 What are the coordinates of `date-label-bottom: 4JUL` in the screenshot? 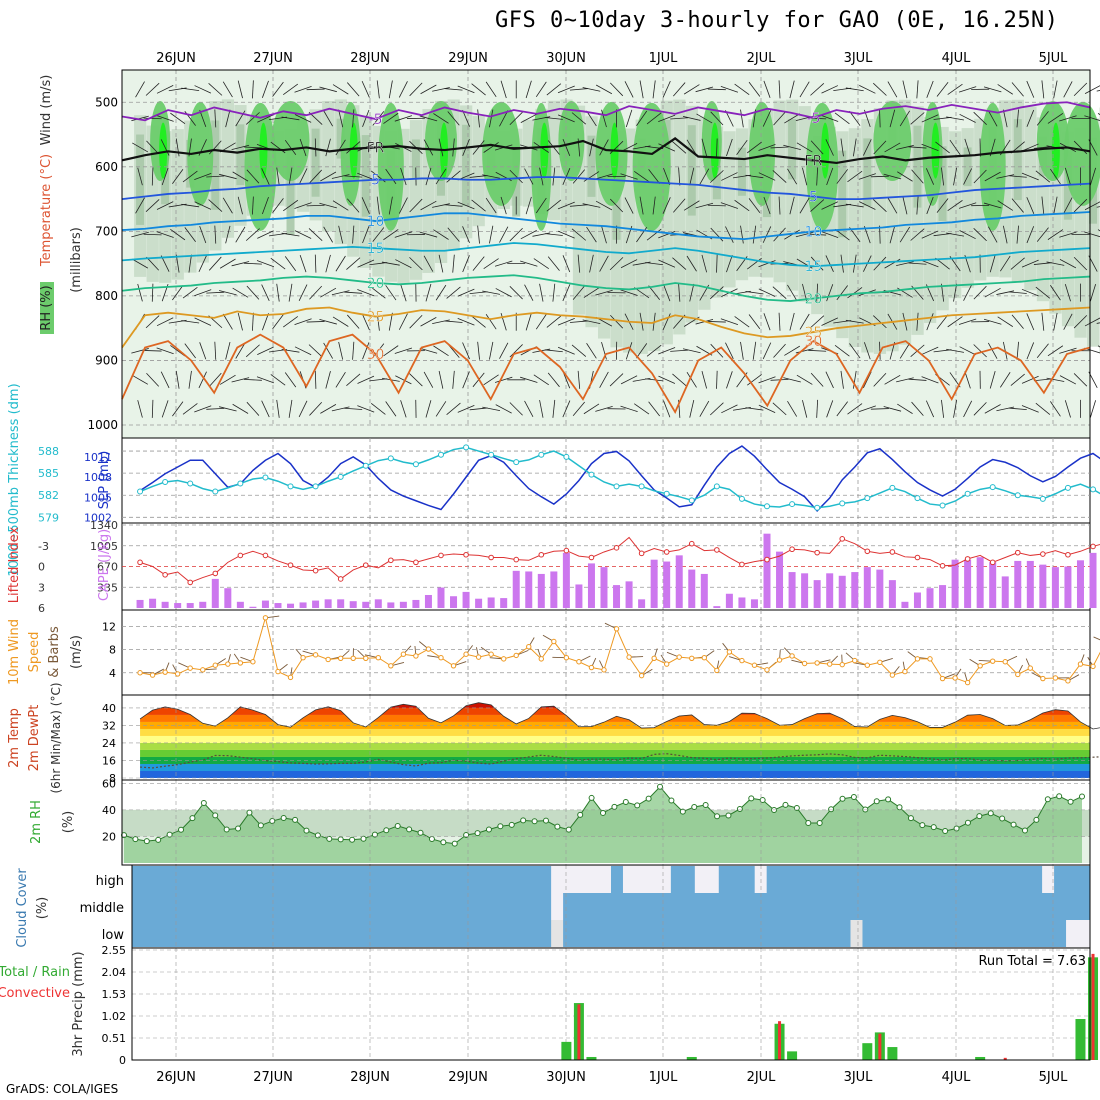 It's located at (957, 1077).